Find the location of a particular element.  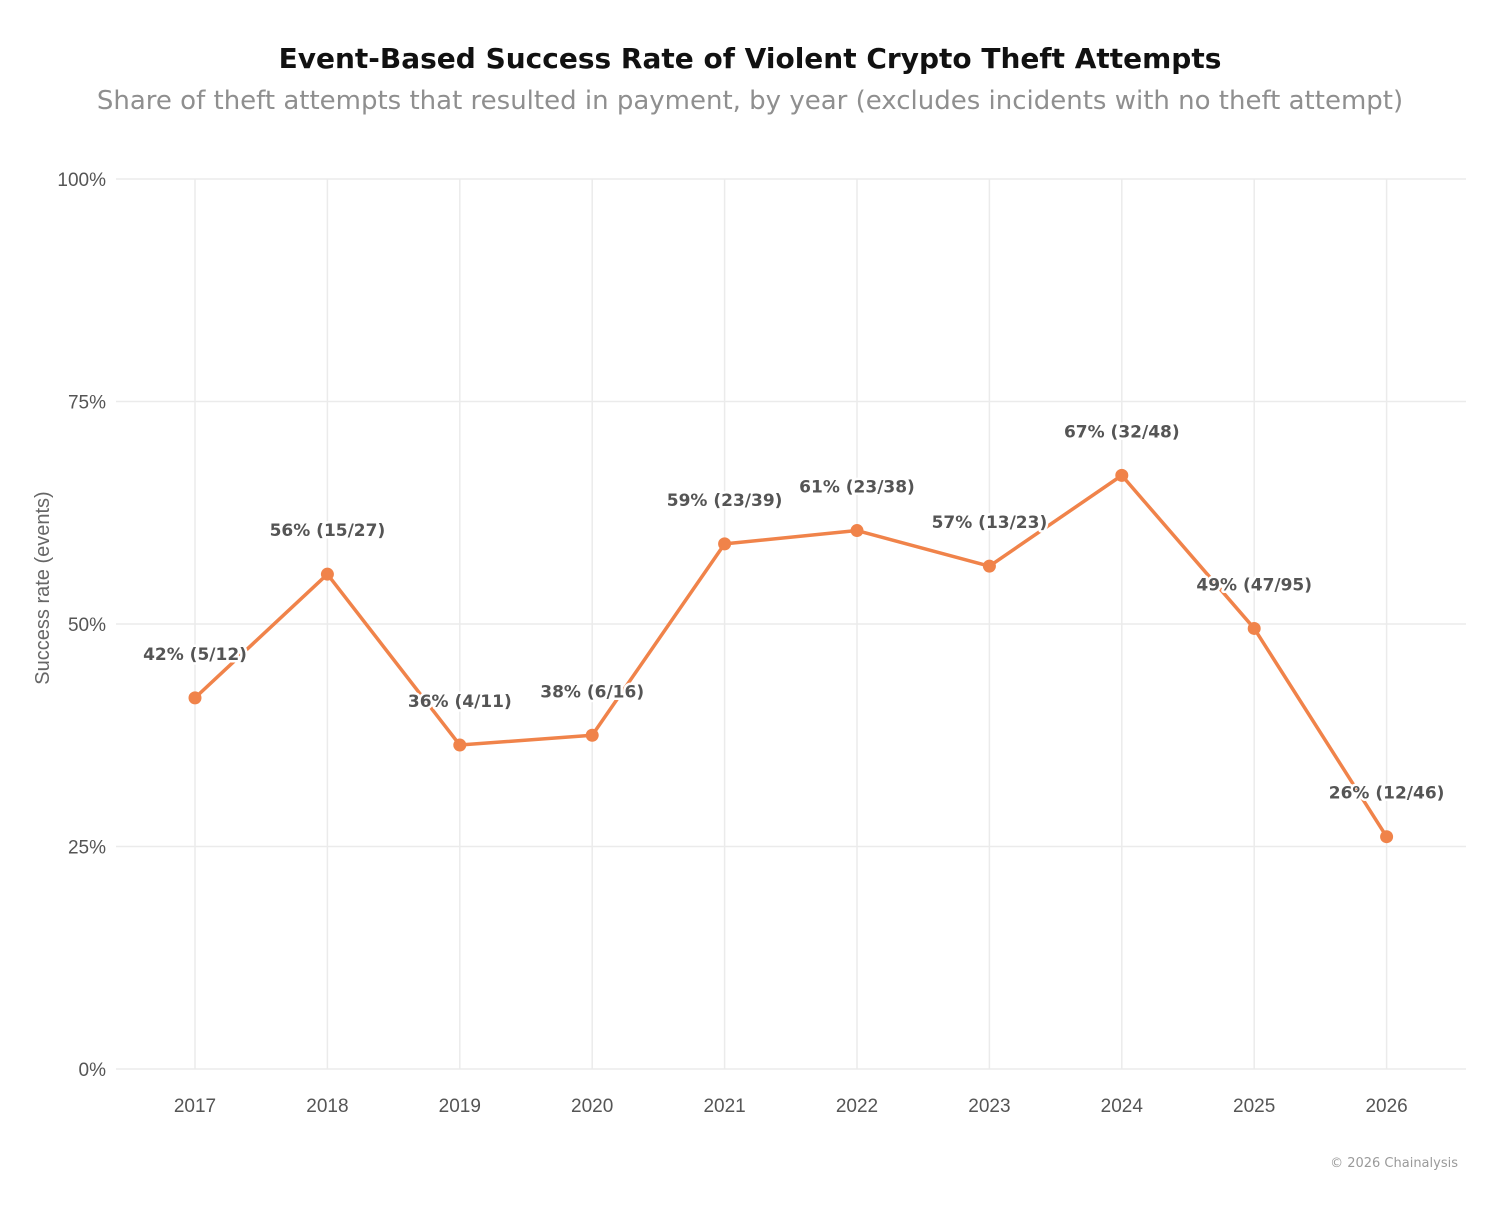

x-tick-label: 2022 is located at coordinates (857, 1106).